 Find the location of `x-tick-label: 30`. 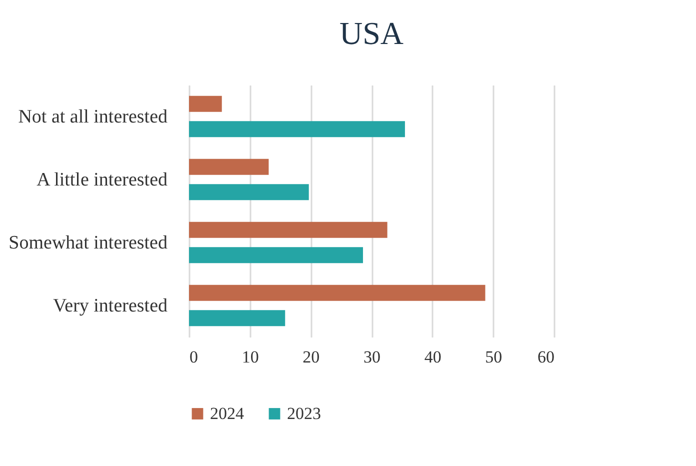

x-tick-label: 30 is located at coordinates (372, 357).